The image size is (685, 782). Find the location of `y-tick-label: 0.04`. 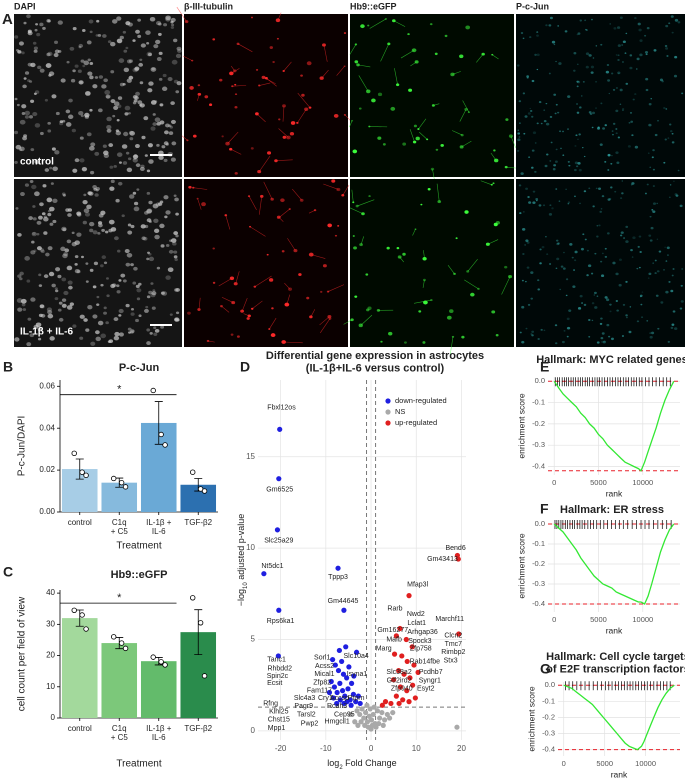

y-tick-label: 0.04 is located at coordinates (47, 427).